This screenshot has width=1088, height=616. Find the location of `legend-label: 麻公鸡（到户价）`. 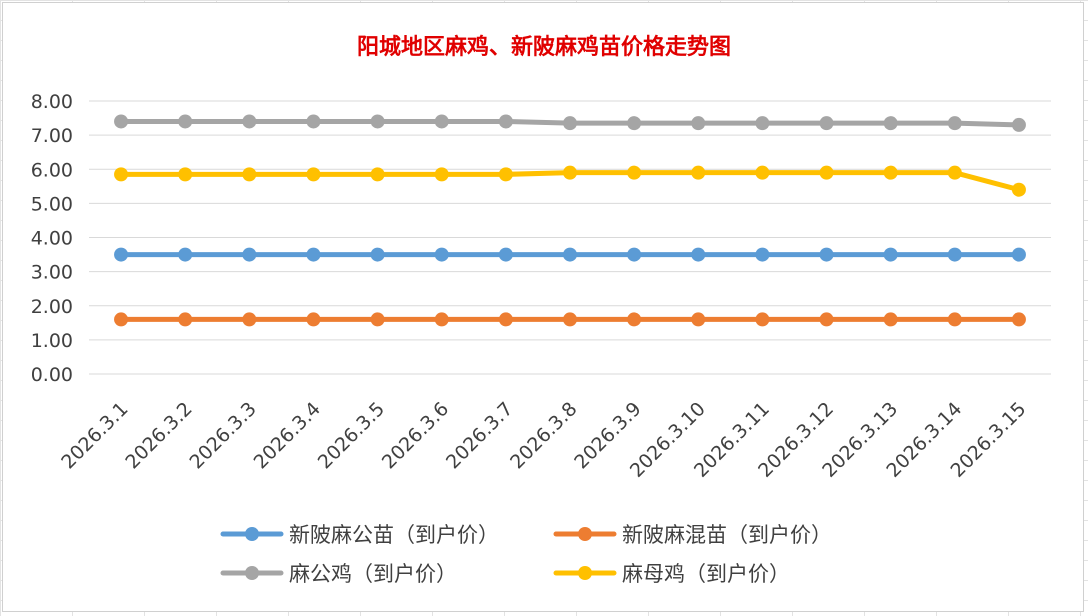

legend-label: 麻公鸡（到户价） is located at coordinates (373, 574).